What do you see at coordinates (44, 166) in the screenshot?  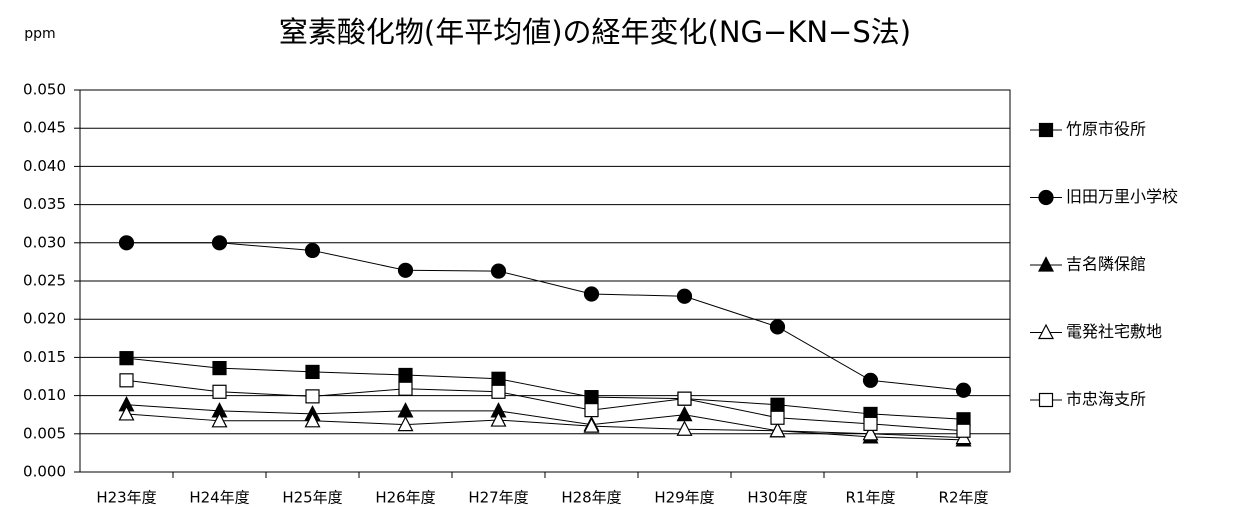 I see `y-tick-label: 0.040` at bounding box center [44, 166].